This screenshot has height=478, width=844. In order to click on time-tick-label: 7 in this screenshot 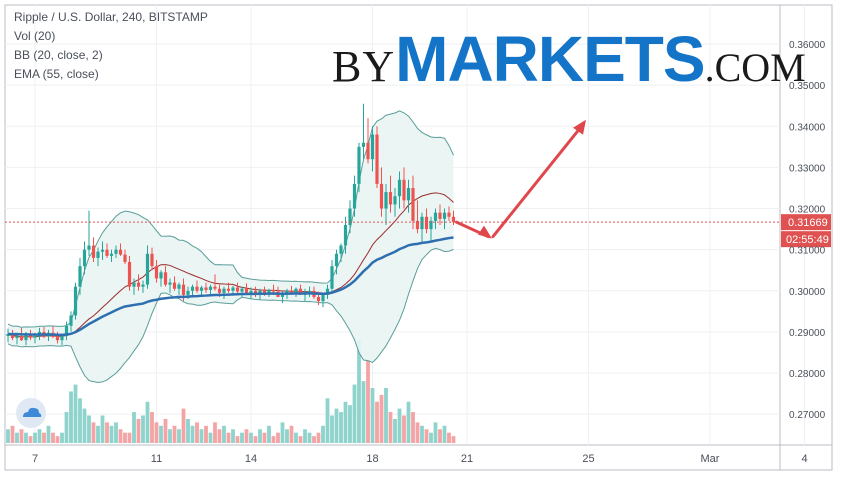, I will do `click(35, 459)`.